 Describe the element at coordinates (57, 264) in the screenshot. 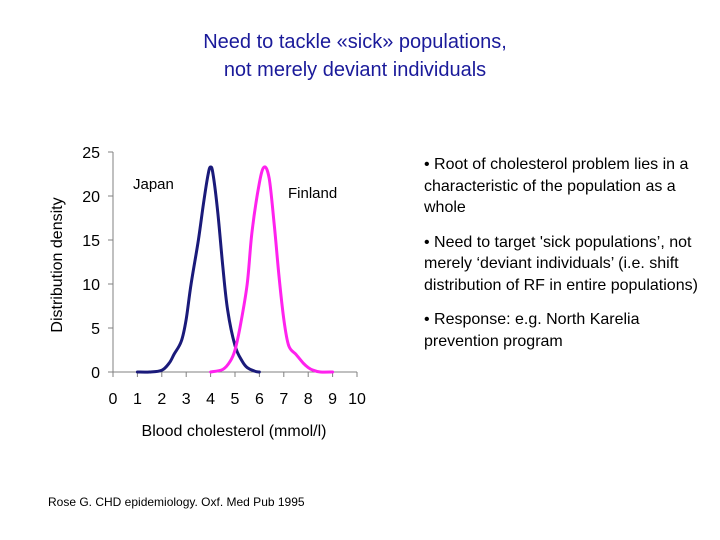

I see `y-axis-label: Distribution density` at that location.